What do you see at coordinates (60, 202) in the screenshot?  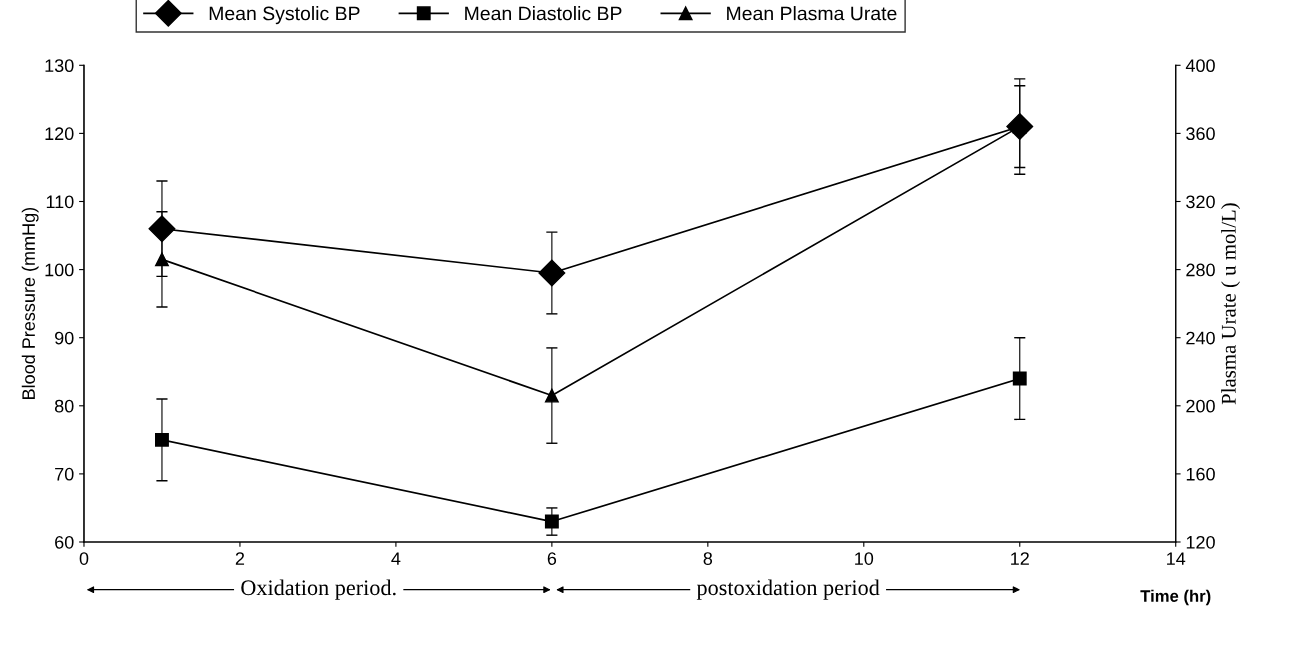 I see `y-tick-label: 110` at bounding box center [60, 202].